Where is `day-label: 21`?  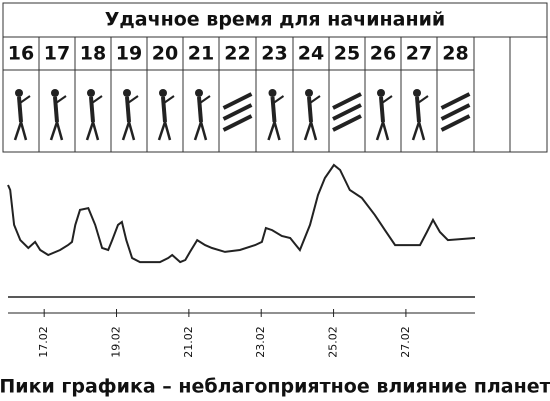
day-label: 21 is located at coordinates (201, 54).